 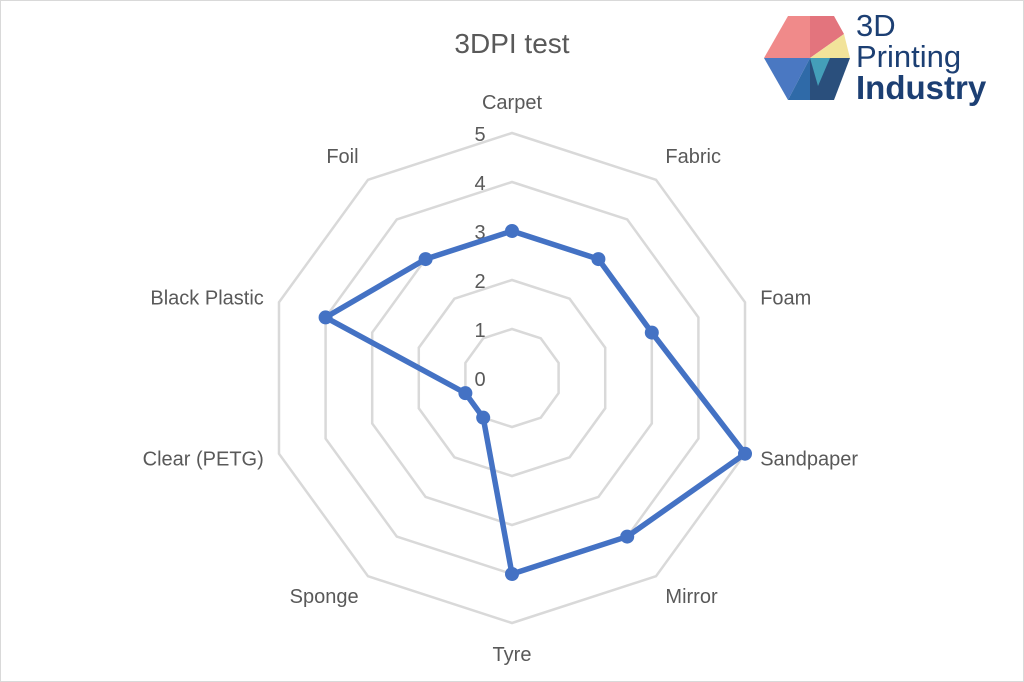 What do you see at coordinates (324, 597) in the screenshot?
I see `category-label: Sponge` at bounding box center [324, 597].